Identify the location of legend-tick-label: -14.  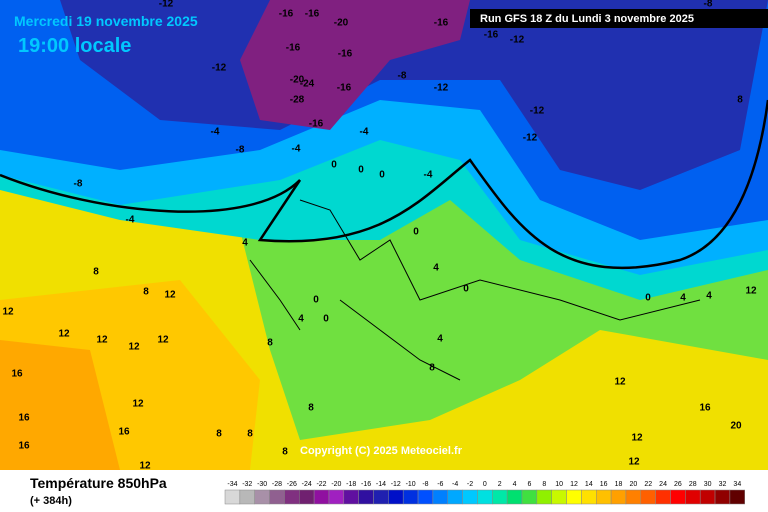
(381, 484).